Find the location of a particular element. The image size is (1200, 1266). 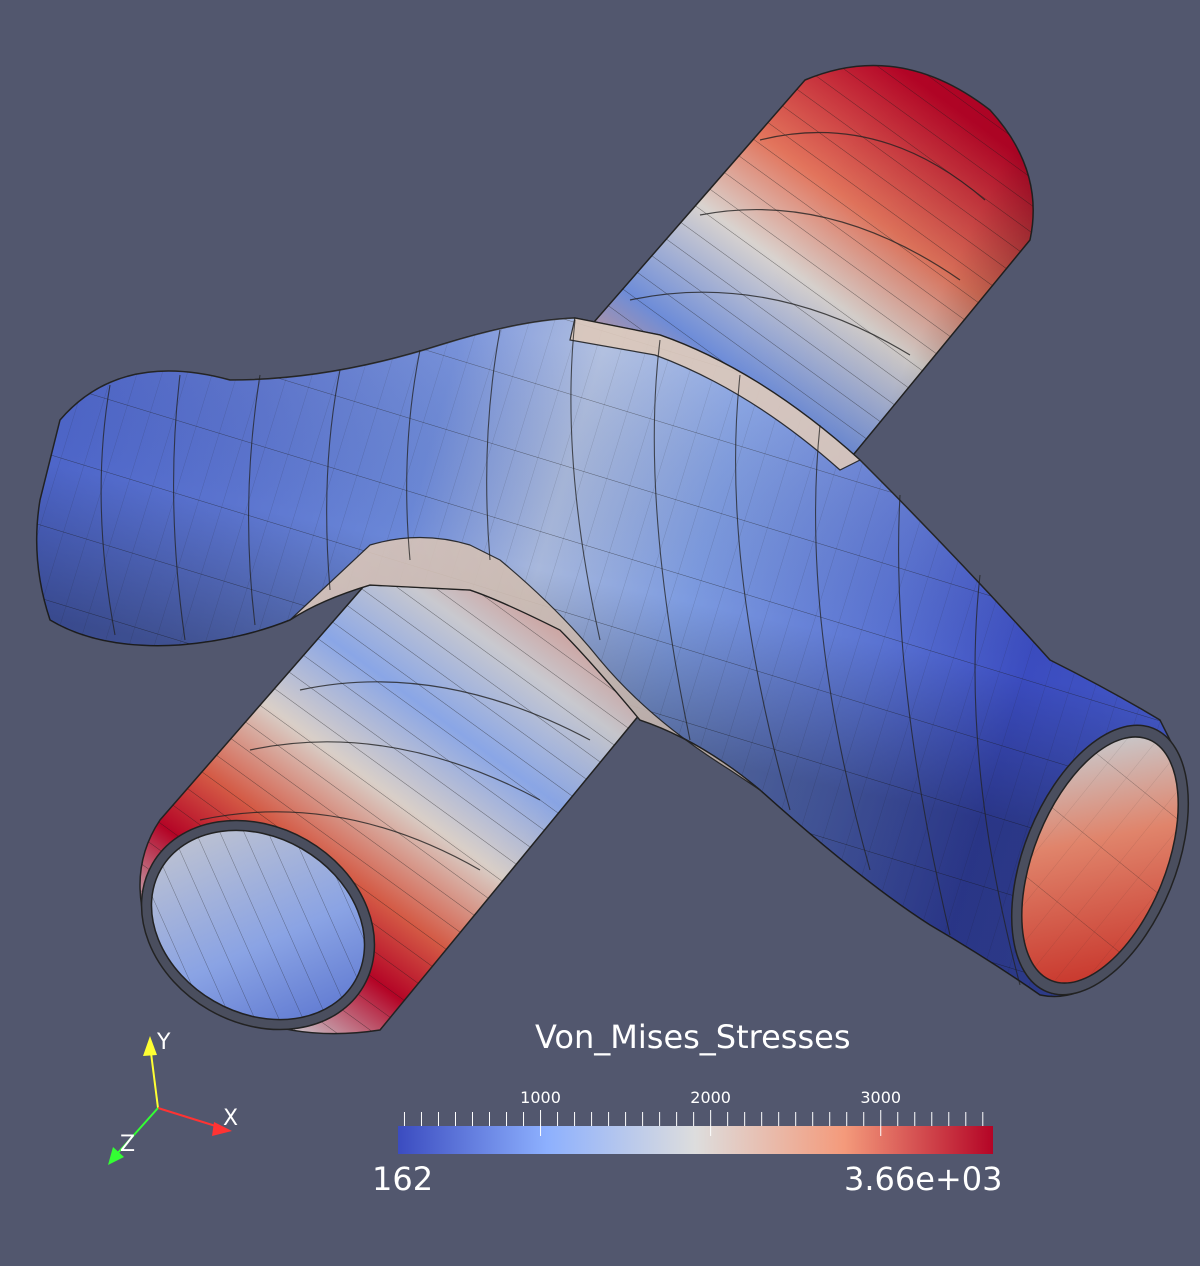

colorbar-tick-label: 3000 is located at coordinates (881, 1097).